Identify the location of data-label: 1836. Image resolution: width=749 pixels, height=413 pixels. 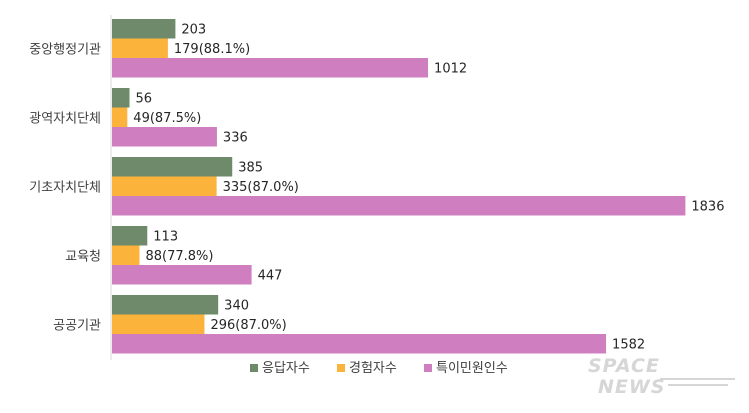
(707, 206).